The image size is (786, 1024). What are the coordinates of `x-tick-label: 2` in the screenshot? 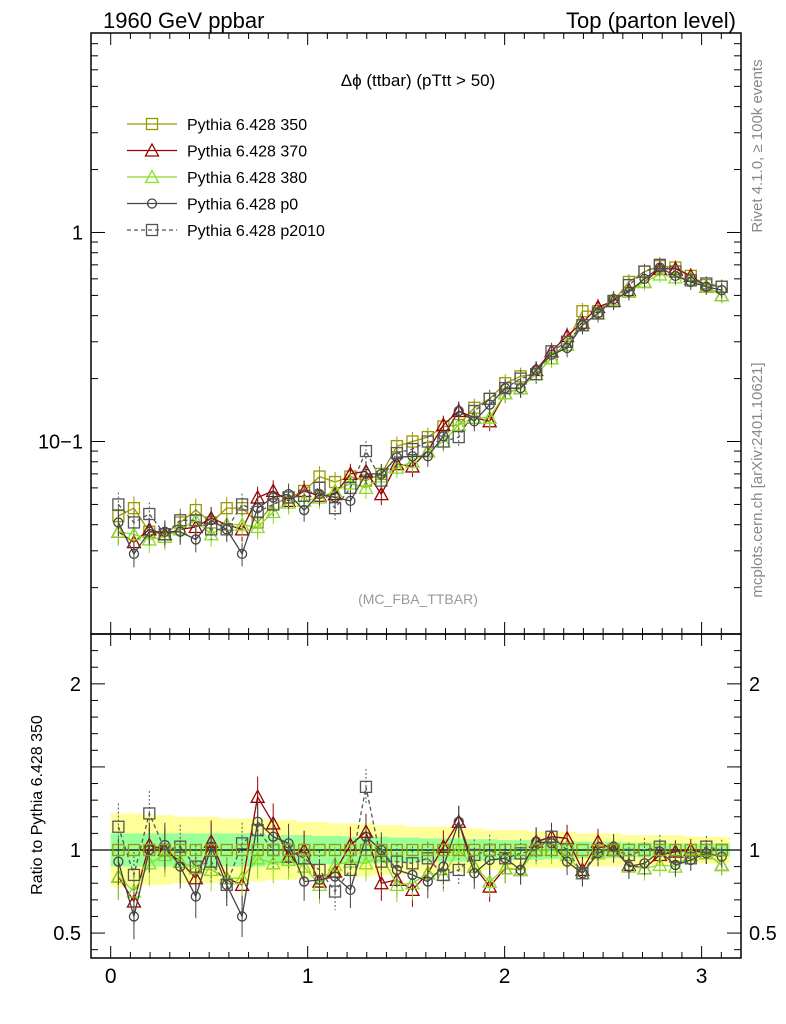 It's located at (505, 976).